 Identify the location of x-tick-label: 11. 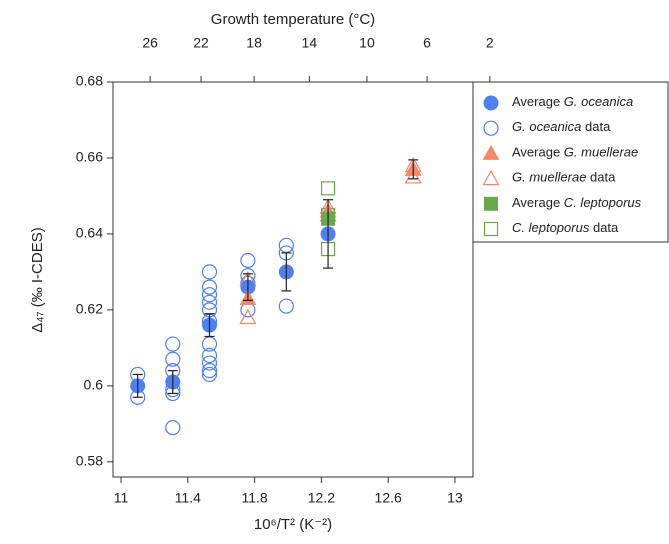
(121, 498).